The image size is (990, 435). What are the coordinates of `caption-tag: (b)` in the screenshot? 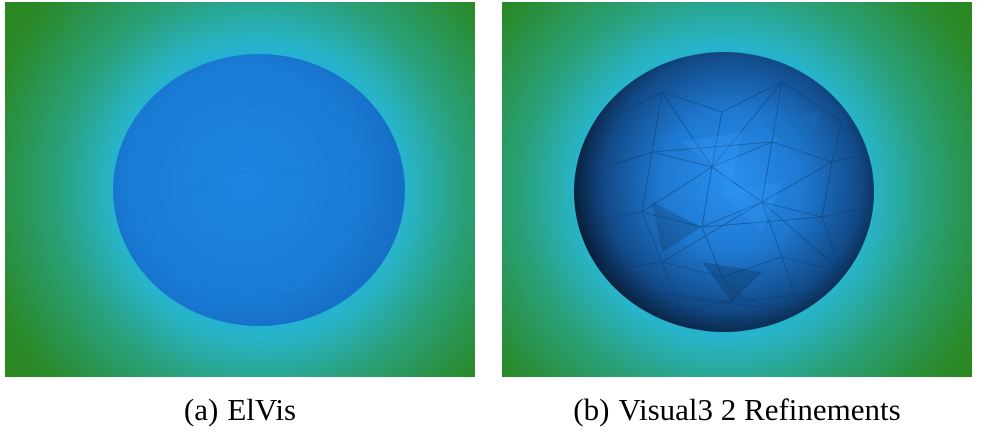 It's located at (591, 409).